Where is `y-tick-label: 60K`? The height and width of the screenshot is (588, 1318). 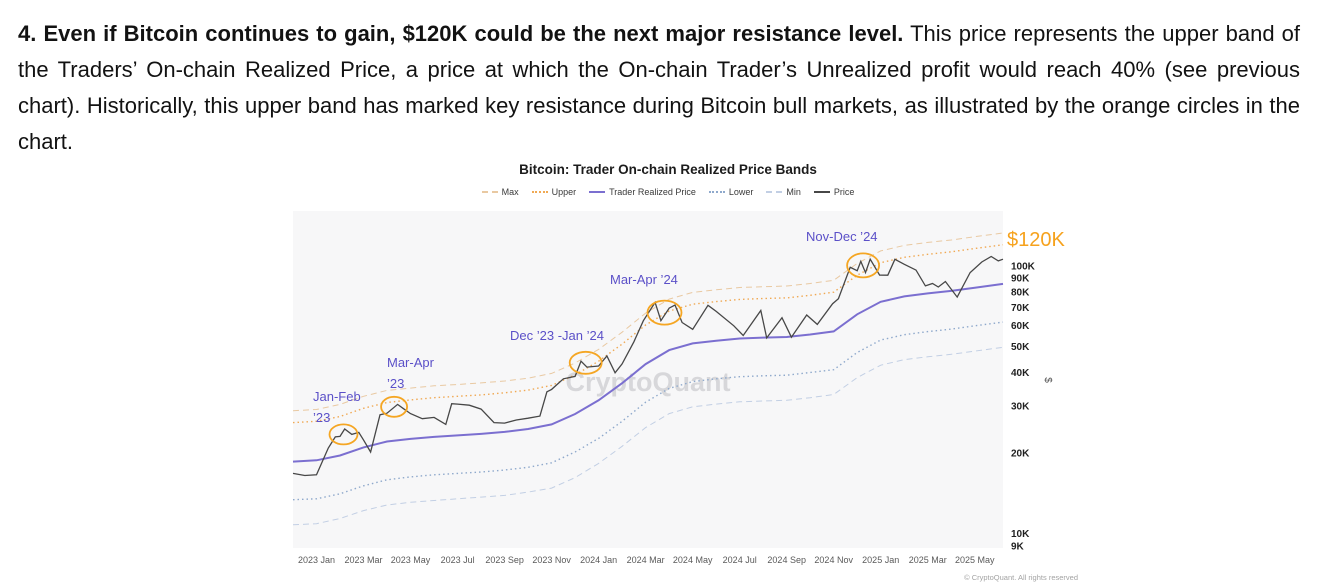 y-tick-label: 60K is located at coordinates (1020, 326).